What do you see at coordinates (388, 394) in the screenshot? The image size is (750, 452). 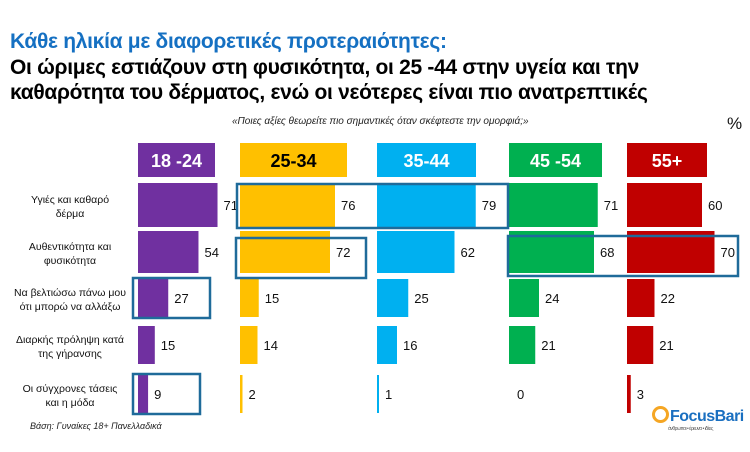 I see `data-label: 1` at bounding box center [388, 394].